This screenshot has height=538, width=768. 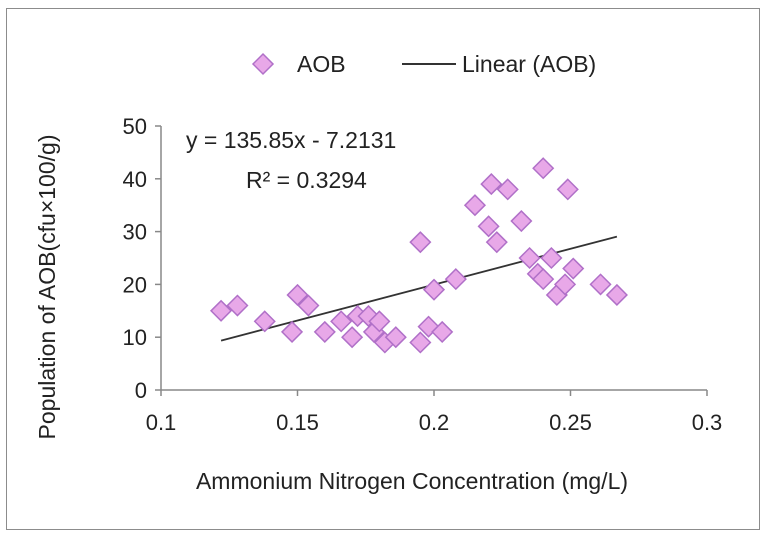 I want to click on legend-label-aob: AOB, so click(x=321, y=64).